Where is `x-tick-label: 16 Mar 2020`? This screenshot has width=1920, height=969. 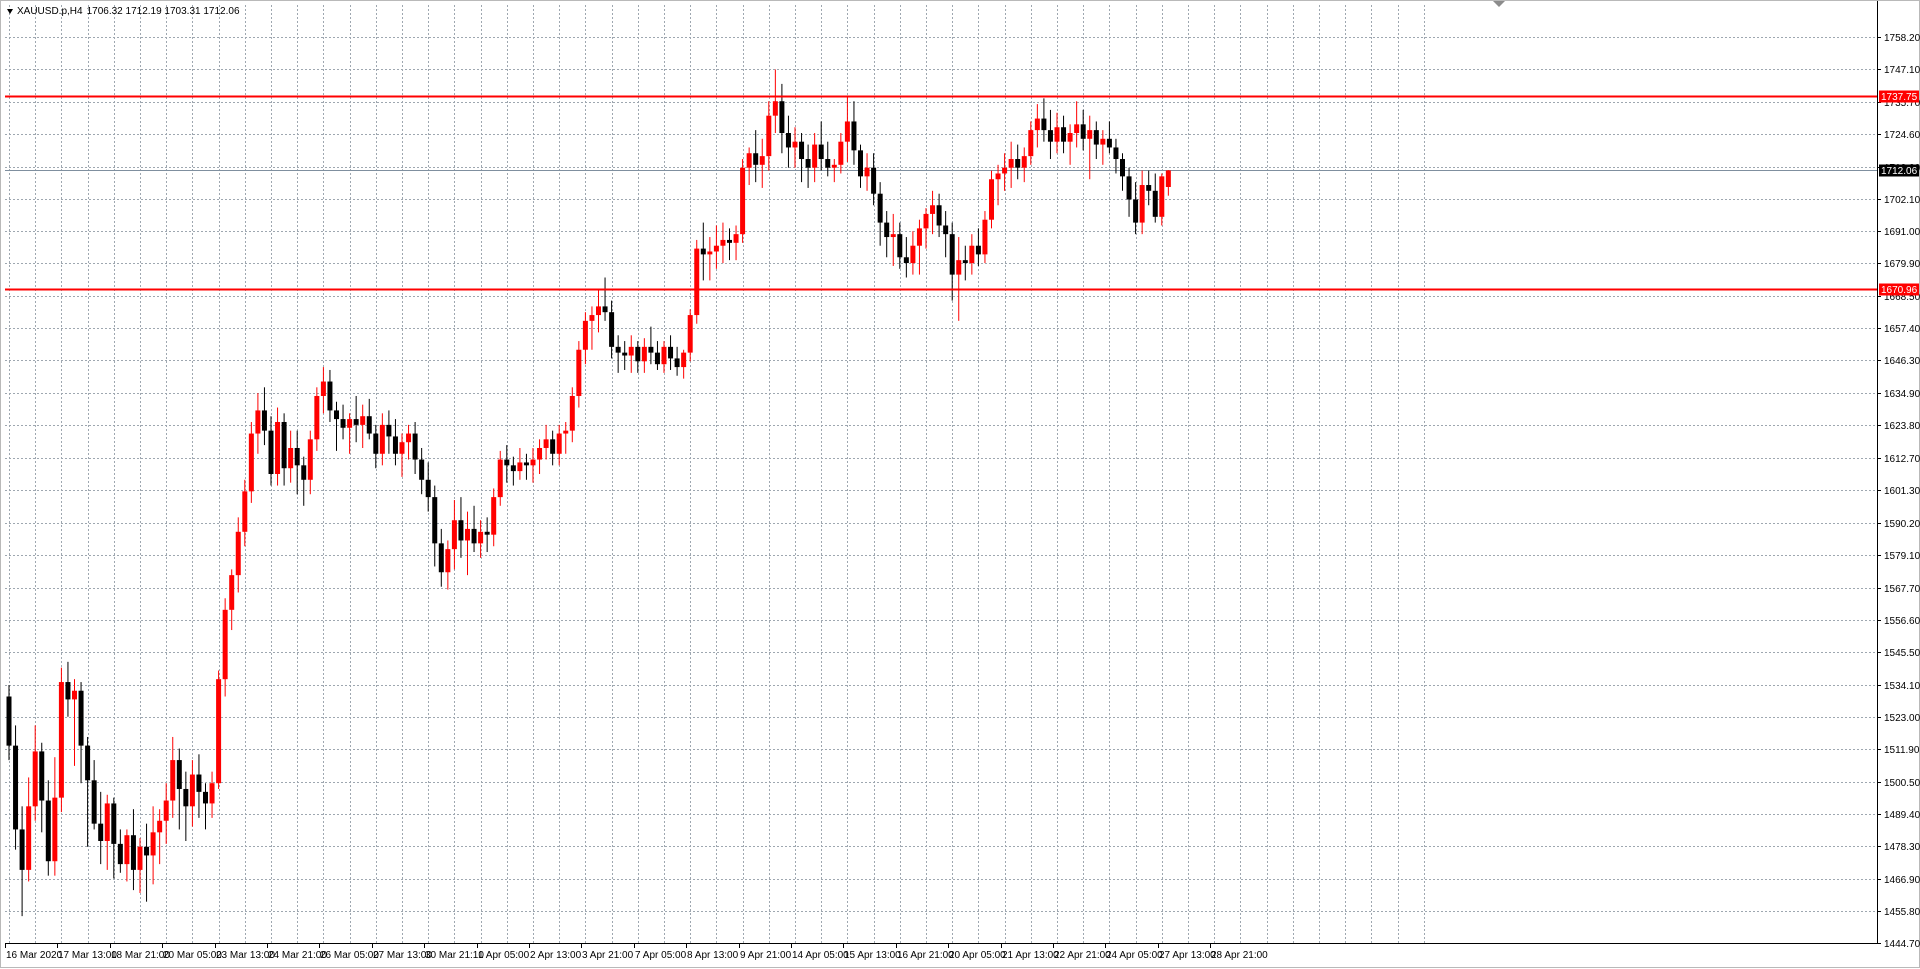
x-tick-label: 16 Mar 2020 is located at coordinates (34, 955).